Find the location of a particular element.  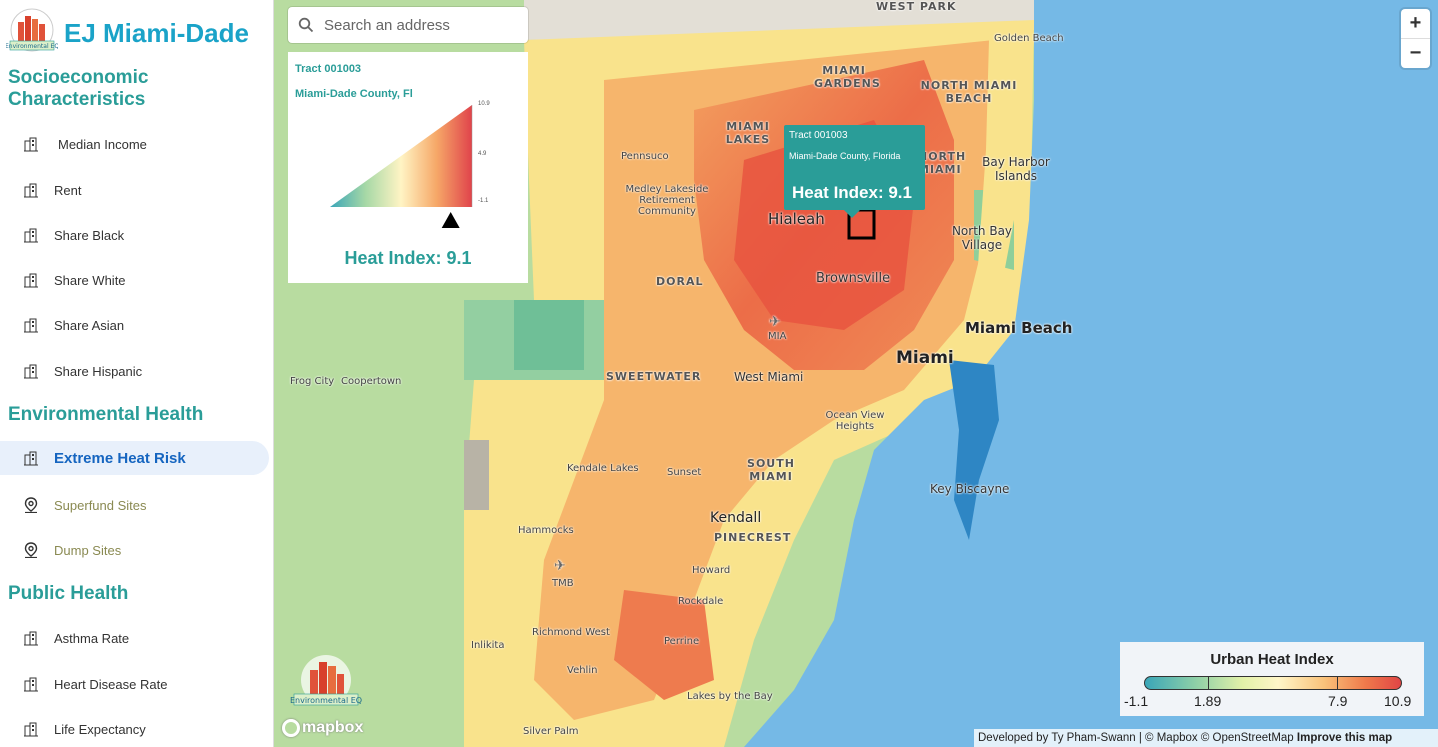

map-label-silver-palm: Silver Palm is located at coordinates (551, 731).